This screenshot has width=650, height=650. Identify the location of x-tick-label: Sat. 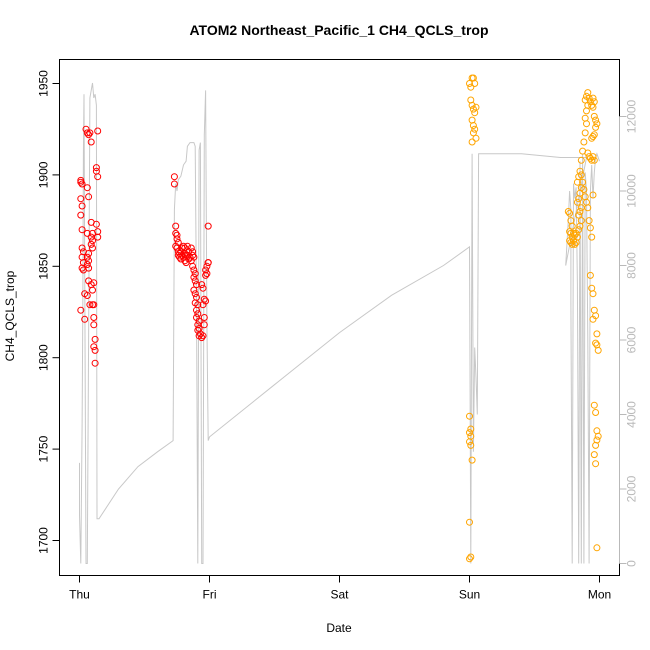
(339, 595).